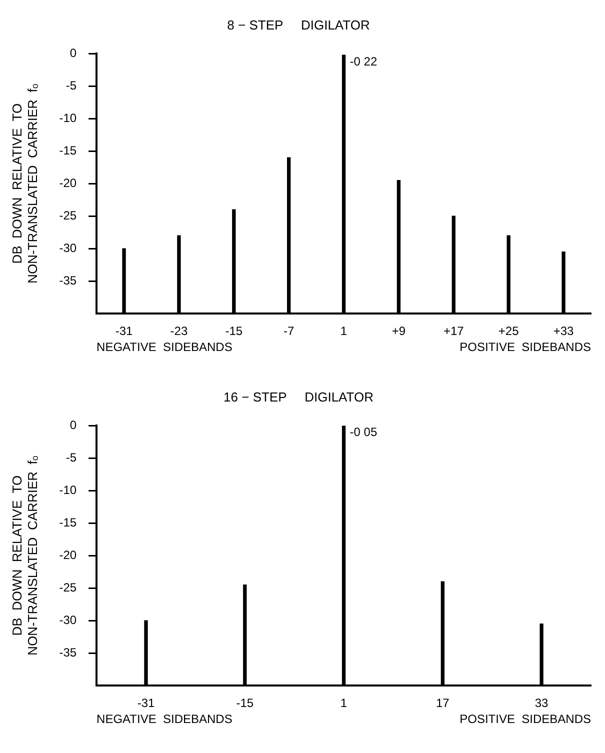 This screenshot has width=605, height=753. I want to click on x-tick-label: -7, so click(288, 331).